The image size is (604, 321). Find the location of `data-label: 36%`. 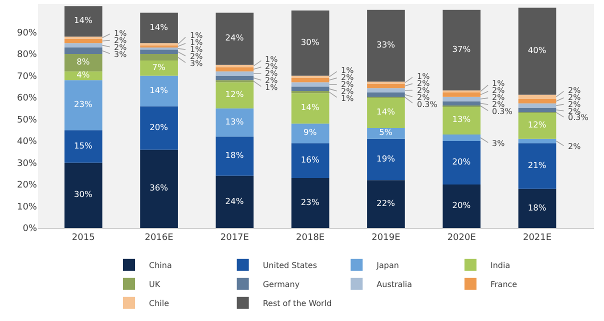

data-label: 36% is located at coordinates (159, 187).